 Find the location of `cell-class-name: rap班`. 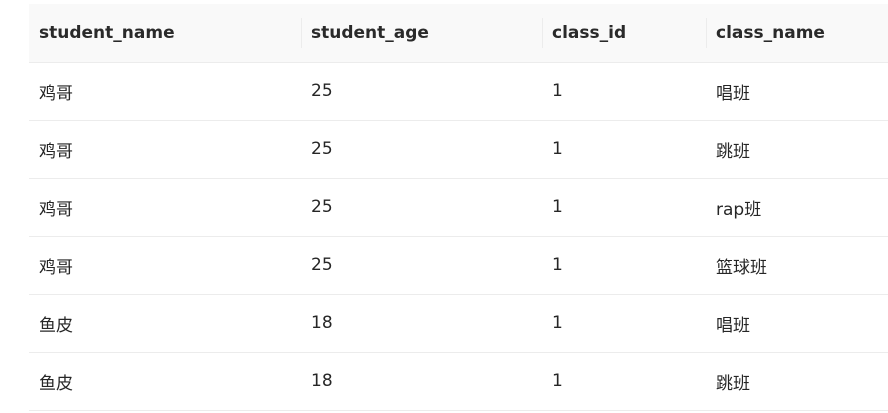

cell-class-name: rap班 is located at coordinates (739, 209).